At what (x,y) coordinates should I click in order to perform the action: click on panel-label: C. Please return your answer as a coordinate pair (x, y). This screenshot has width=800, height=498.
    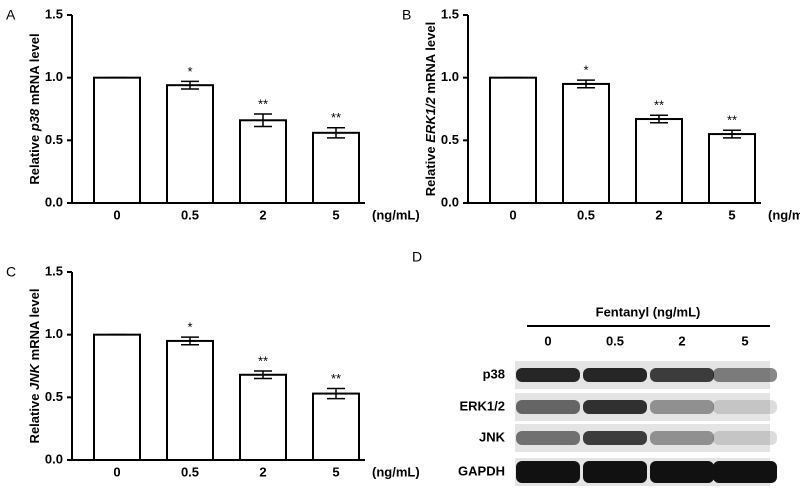
    Looking at the image, I should click on (11, 272).